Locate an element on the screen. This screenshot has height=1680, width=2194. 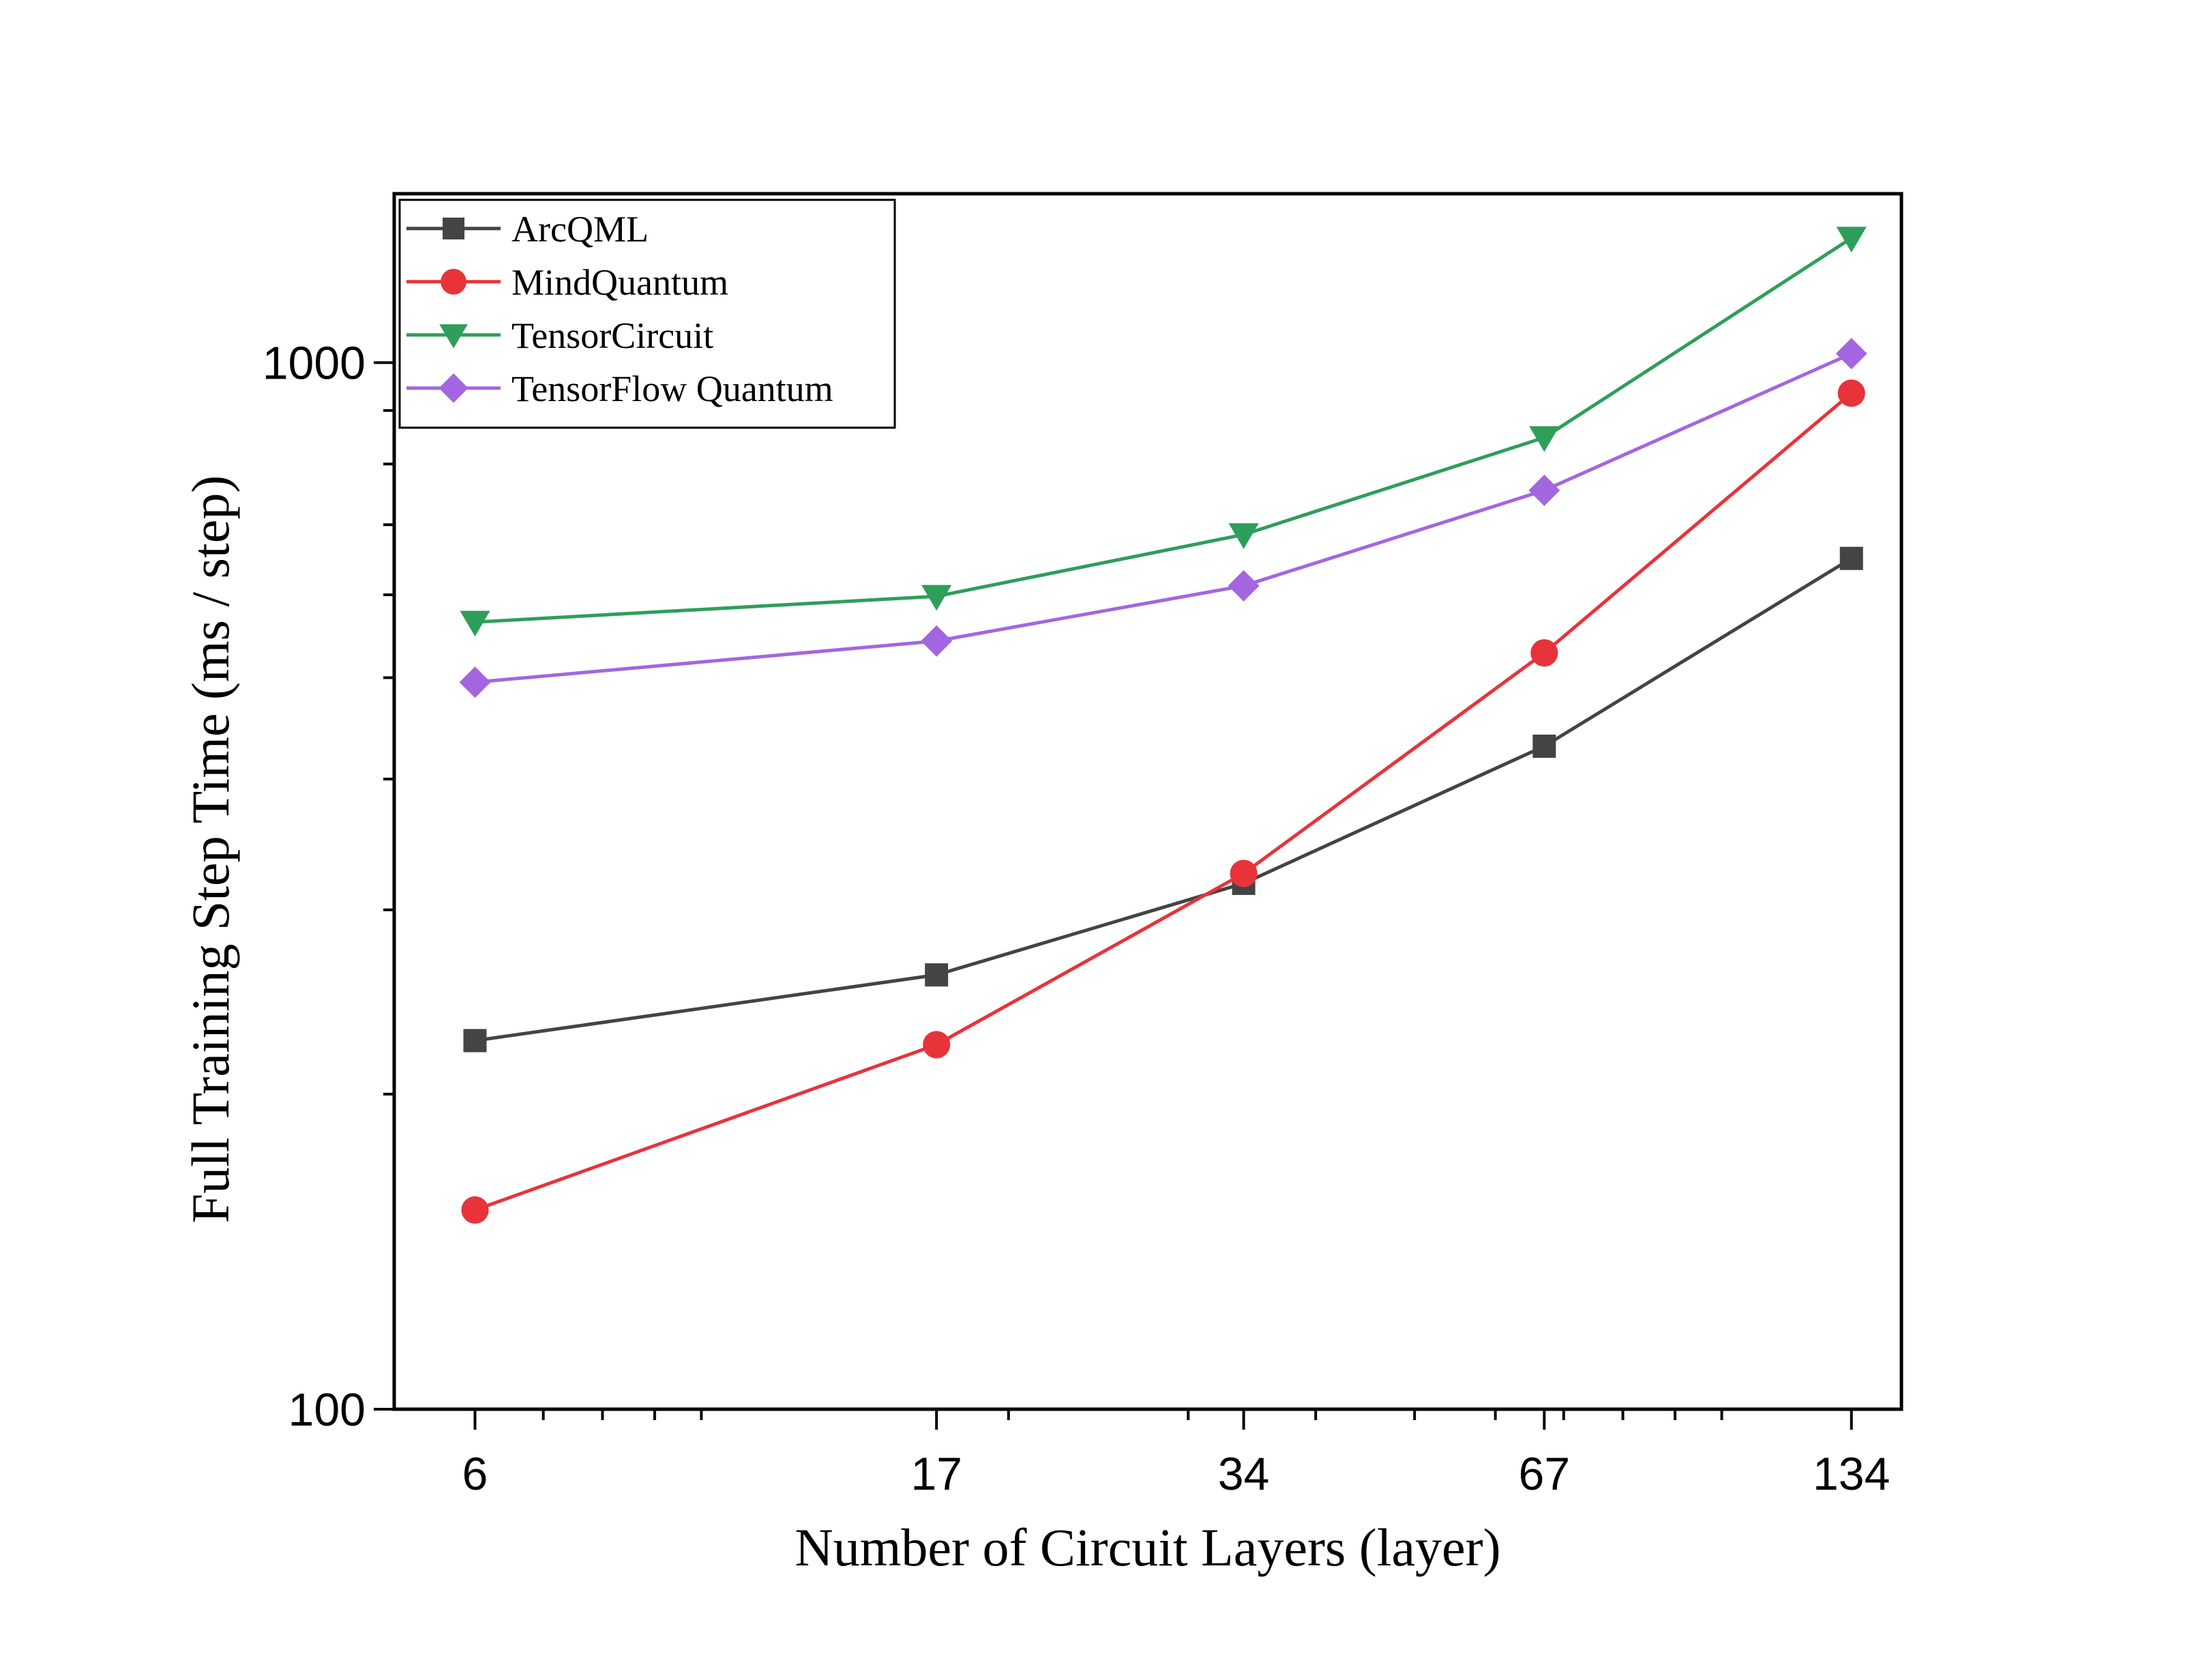
legend-label: ArcQML is located at coordinates (580, 229).